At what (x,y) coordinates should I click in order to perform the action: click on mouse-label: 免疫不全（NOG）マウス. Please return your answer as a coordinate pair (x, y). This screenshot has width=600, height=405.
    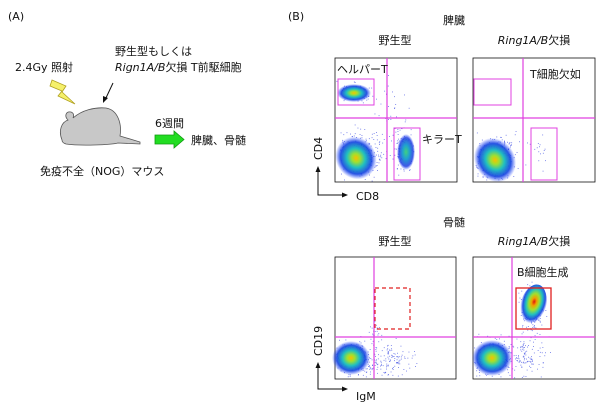
    Looking at the image, I should click on (102, 171).